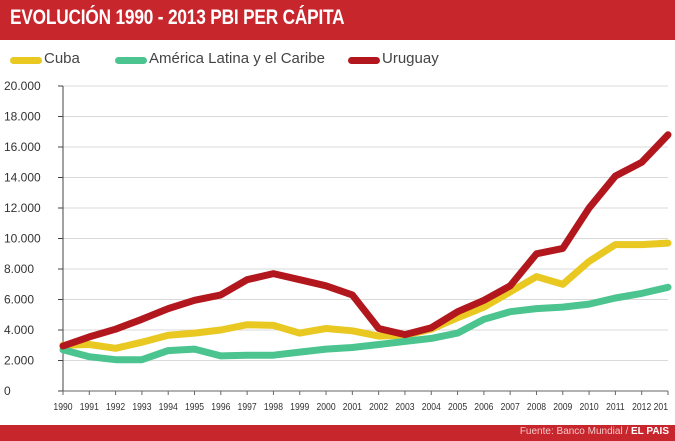 The image size is (675, 441). I want to click on x-tick-label: 1998, so click(273, 407).